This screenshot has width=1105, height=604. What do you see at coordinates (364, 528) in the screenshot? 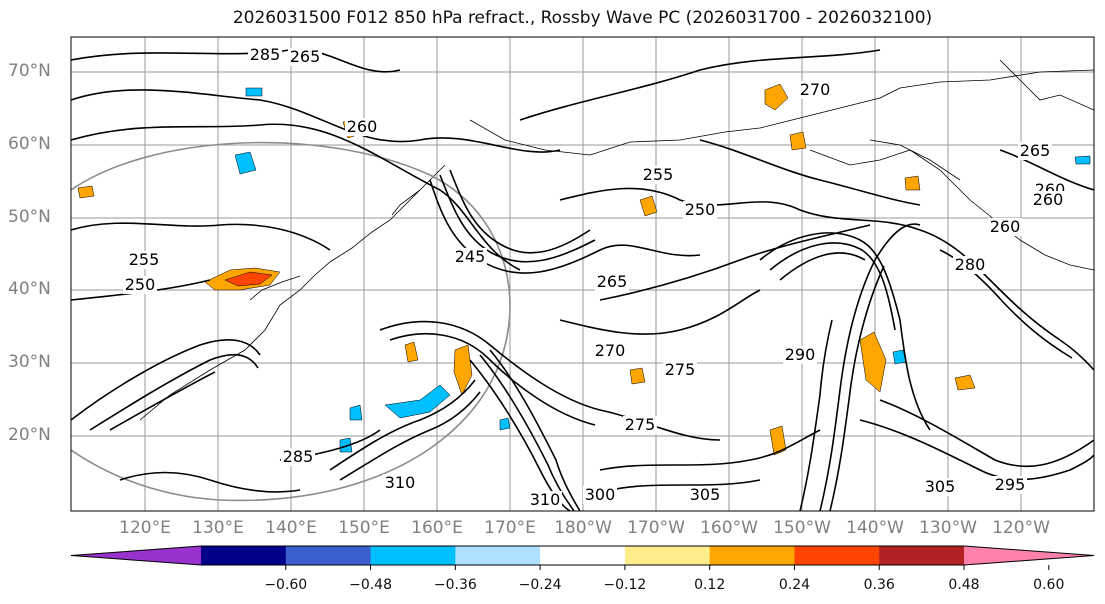
I see `longitude-label: 150°E` at bounding box center [364, 528].